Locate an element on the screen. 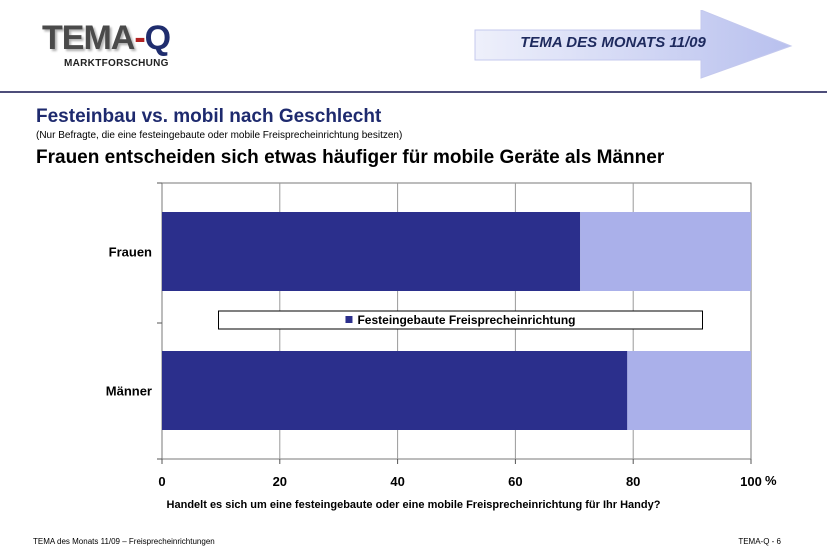 The width and height of the screenshot is (827, 551). legend-box is located at coordinates (460, 320).